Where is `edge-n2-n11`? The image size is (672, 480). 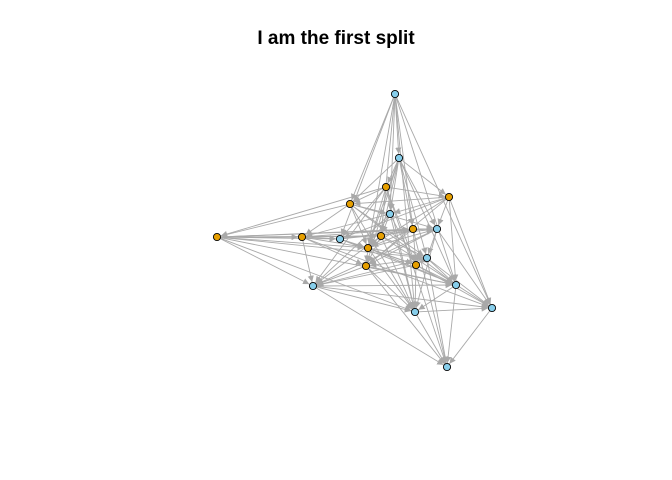
edge-n2-n11 is located at coordinates (407, 193).